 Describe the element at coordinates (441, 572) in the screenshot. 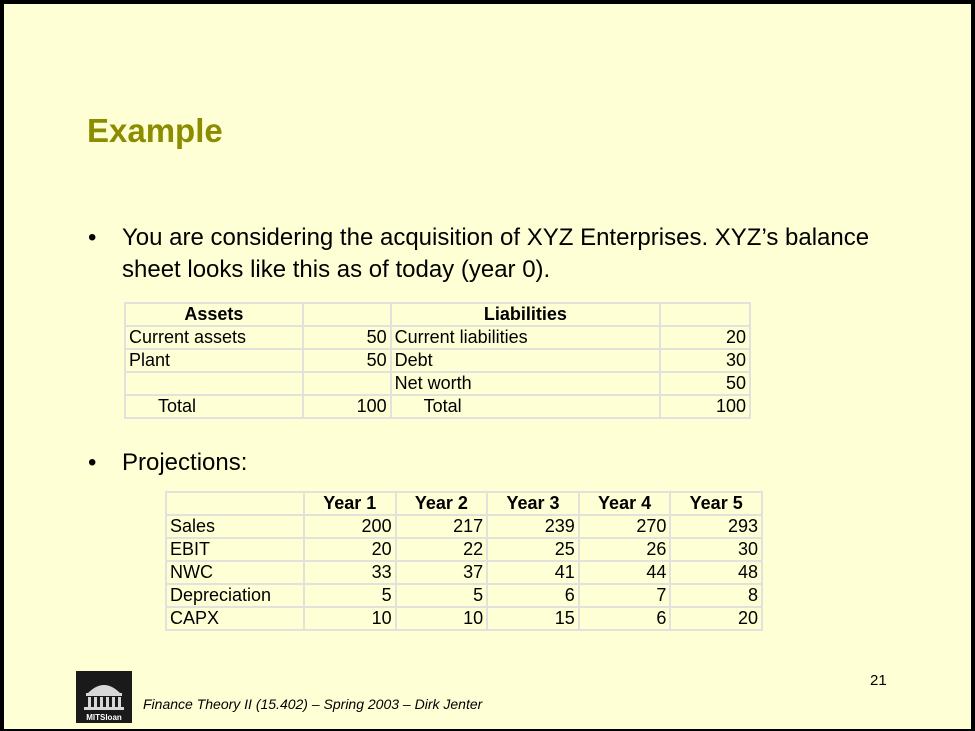

I see `table-cell: 37` at that location.